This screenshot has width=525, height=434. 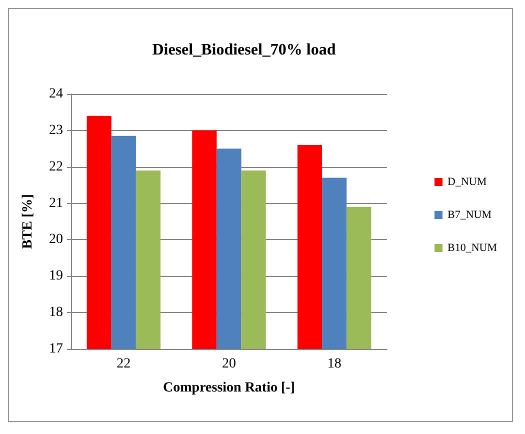 What do you see at coordinates (56, 240) in the screenshot?
I see `y-tick-label: 20` at bounding box center [56, 240].